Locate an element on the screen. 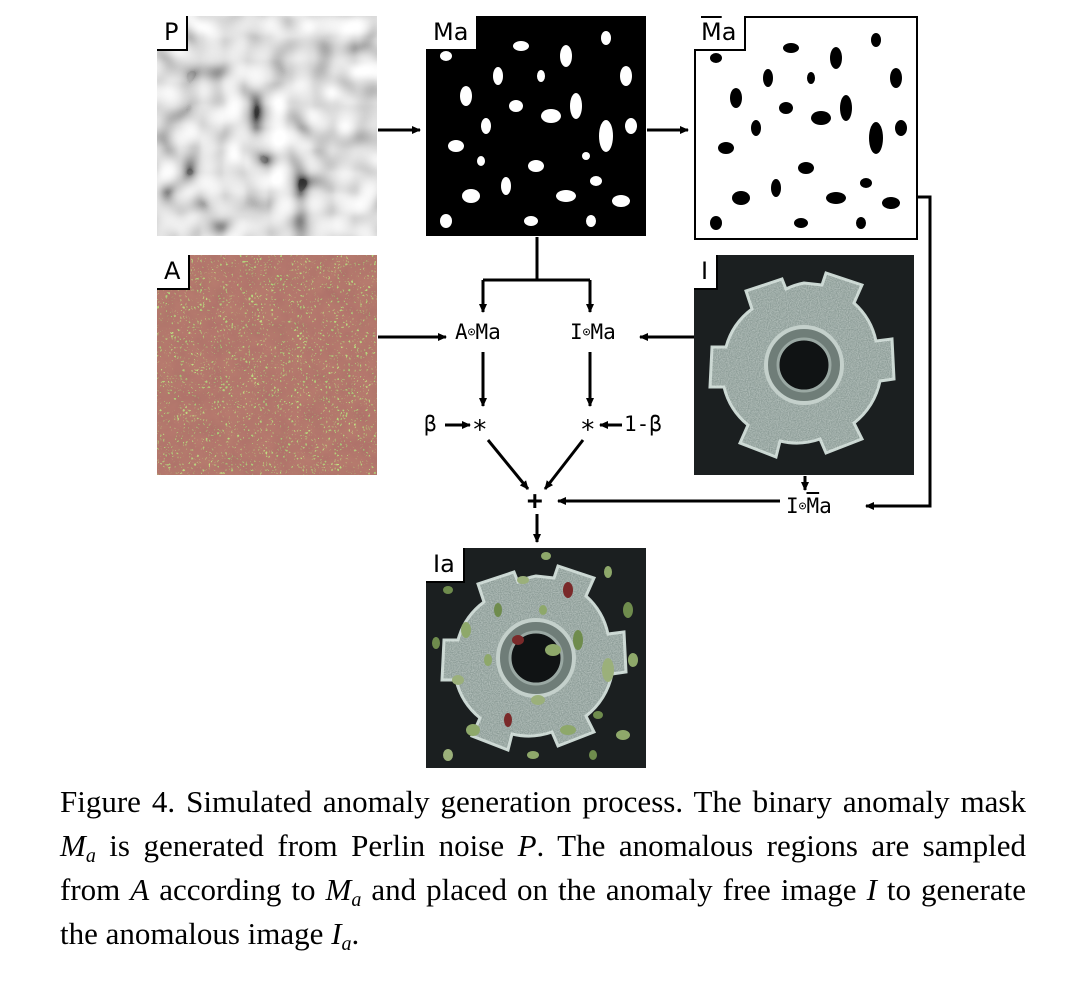  node-a-odot-ma: A⊙Ma is located at coordinates (478, 332).